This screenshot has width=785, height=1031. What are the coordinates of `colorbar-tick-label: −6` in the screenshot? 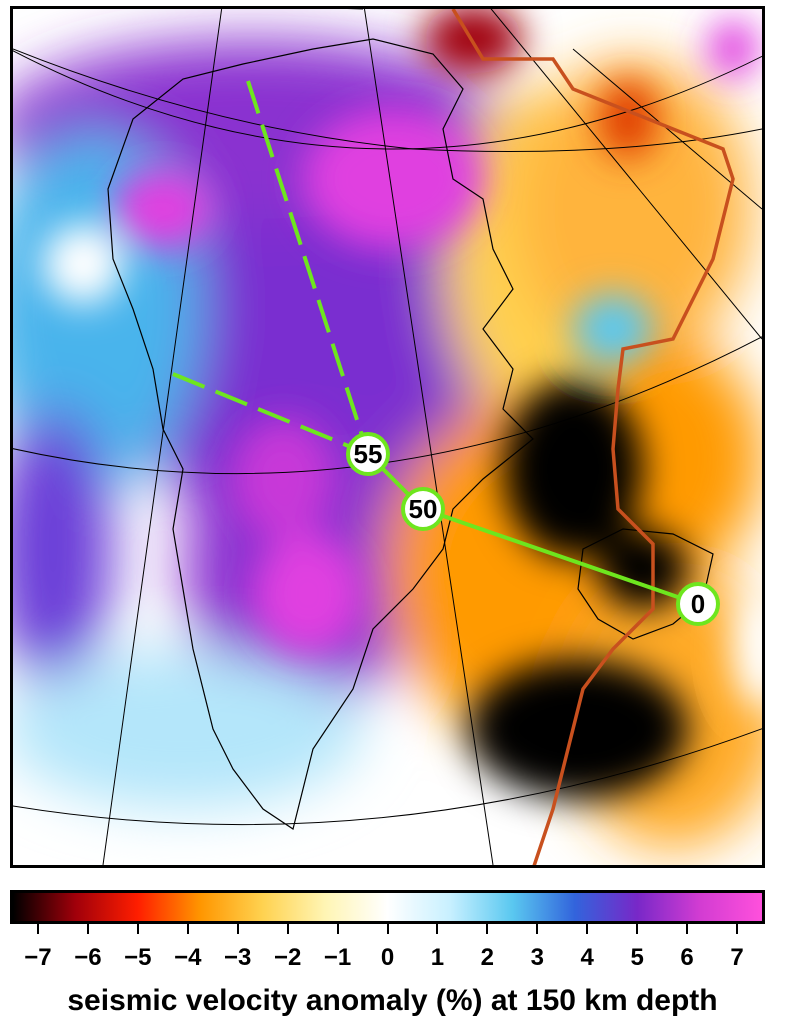 It's located at (88, 957).